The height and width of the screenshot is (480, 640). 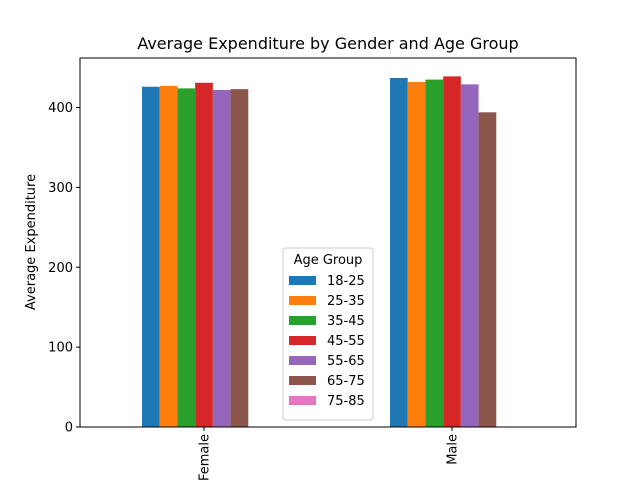 I want to click on x-tick-label: Male, so click(x=453, y=449).